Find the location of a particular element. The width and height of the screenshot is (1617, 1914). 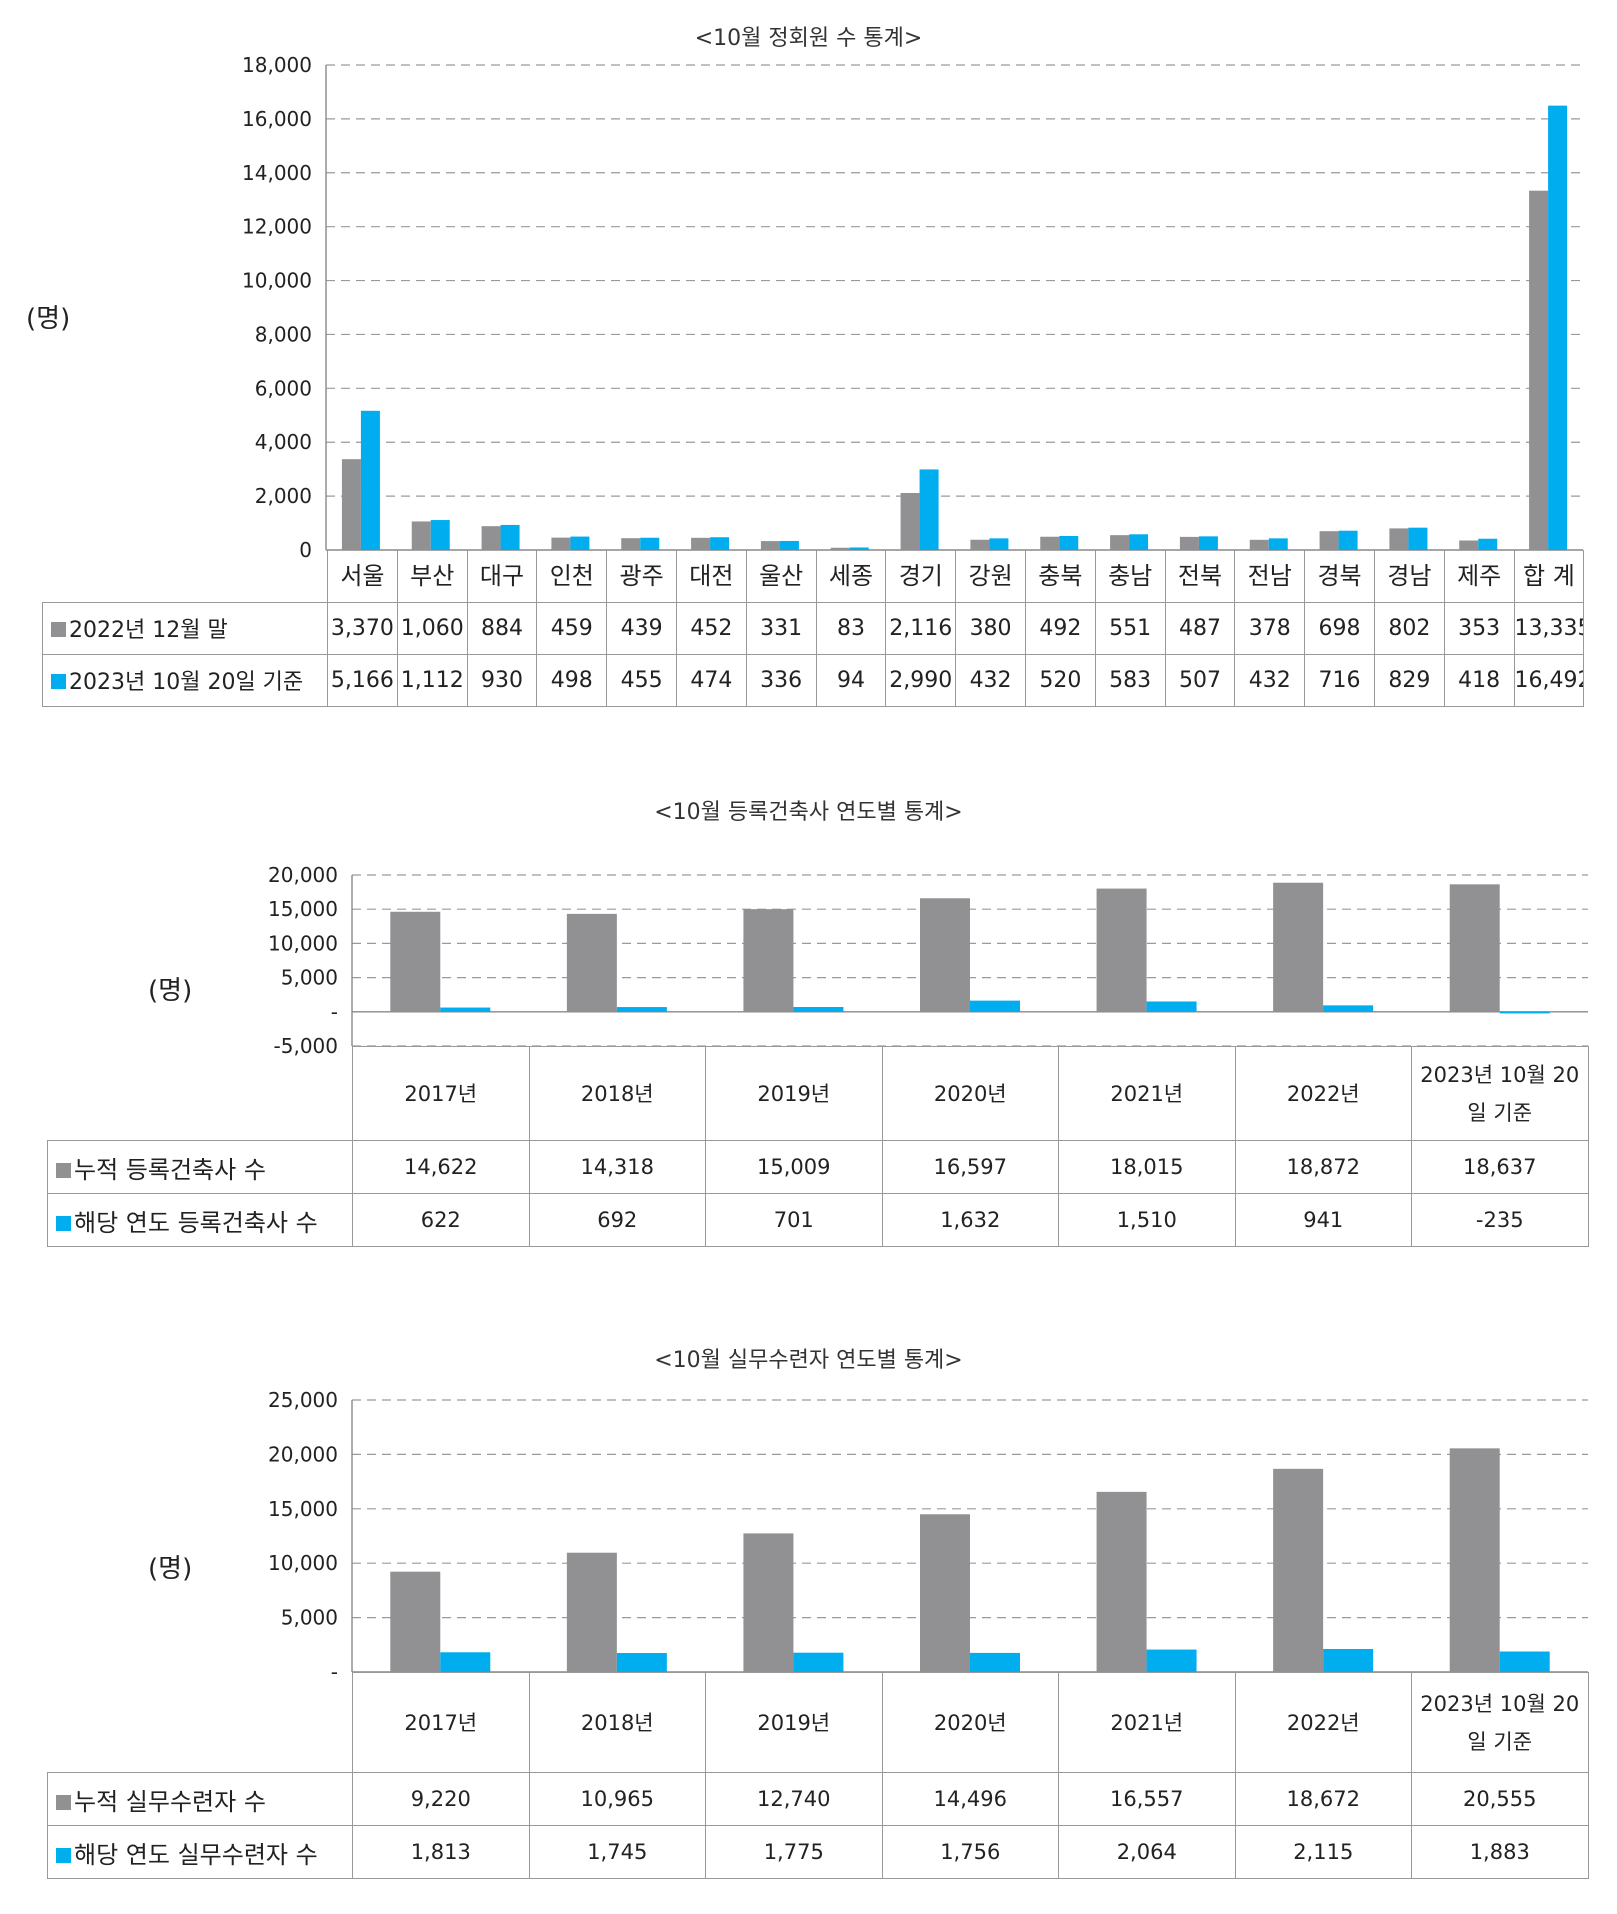

category-label: 2023년 10월 20일 기준 is located at coordinates (1500, 1093).